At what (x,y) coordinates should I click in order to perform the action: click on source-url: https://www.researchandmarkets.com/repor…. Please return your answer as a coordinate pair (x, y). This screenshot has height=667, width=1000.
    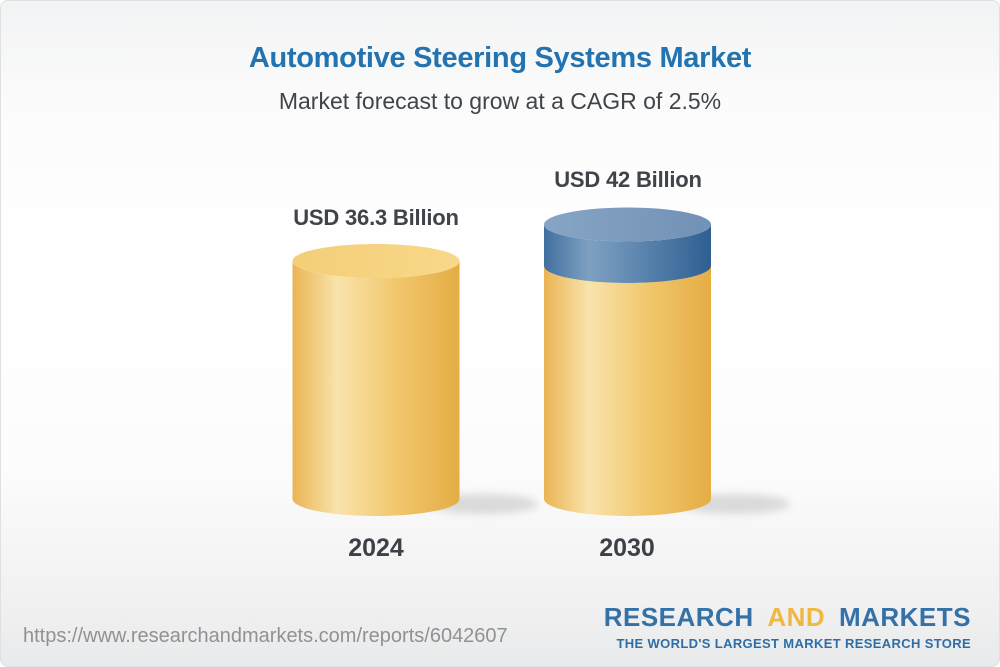
    Looking at the image, I should click on (265, 636).